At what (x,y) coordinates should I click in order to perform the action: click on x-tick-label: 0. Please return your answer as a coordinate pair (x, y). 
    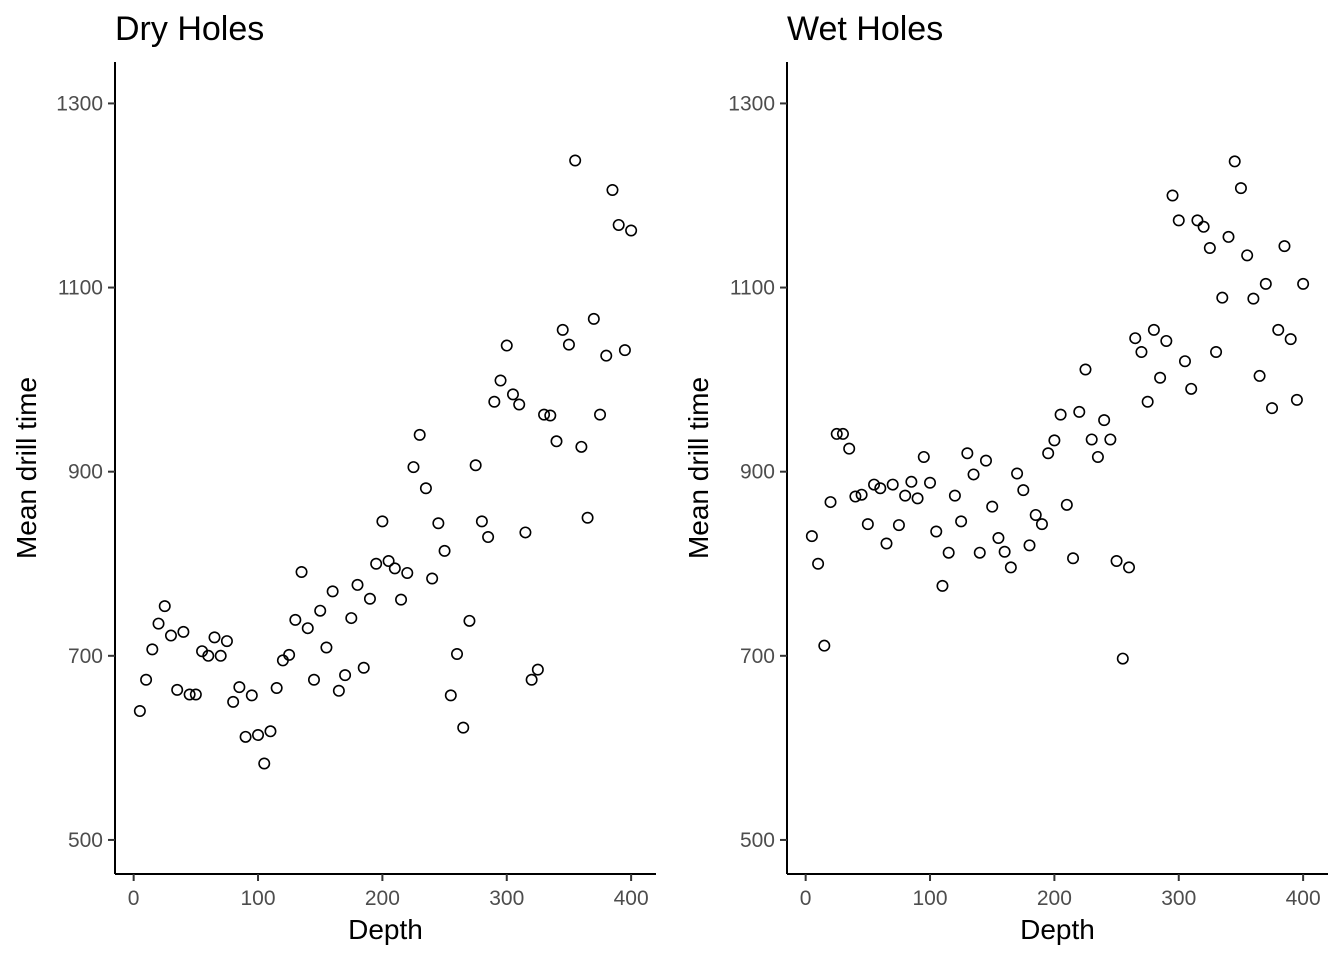
    Looking at the image, I should click on (806, 898).